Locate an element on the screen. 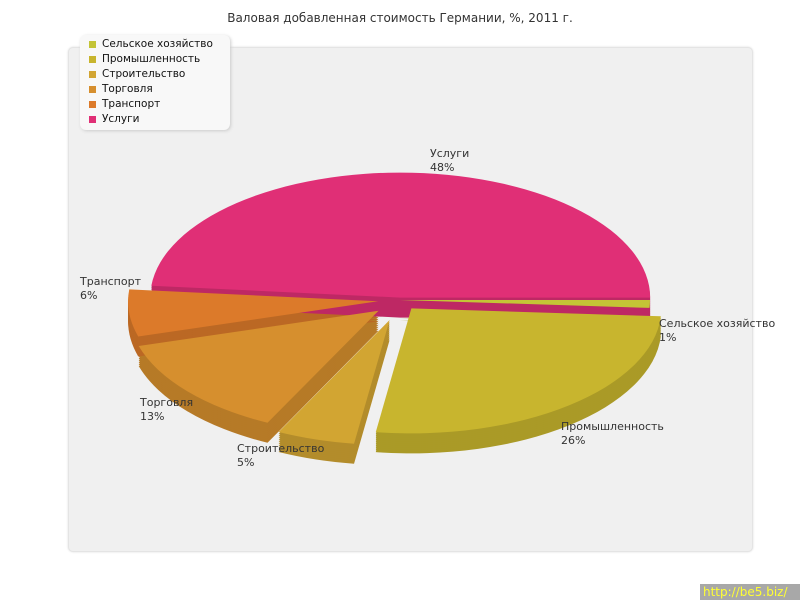 The width and height of the screenshot is (800, 600). legend-label: Услуги is located at coordinates (121, 119).